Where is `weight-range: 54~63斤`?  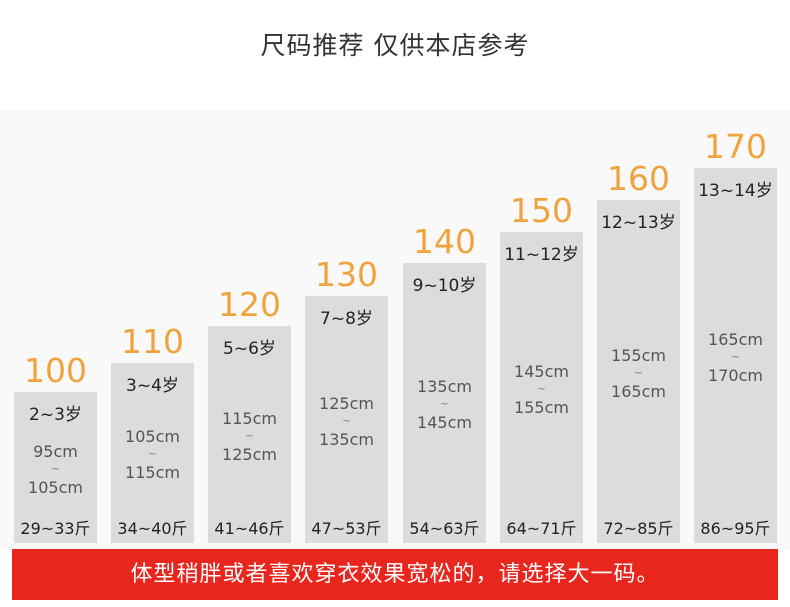
weight-range: 54~63斤 is located at coordinates (444, 528).